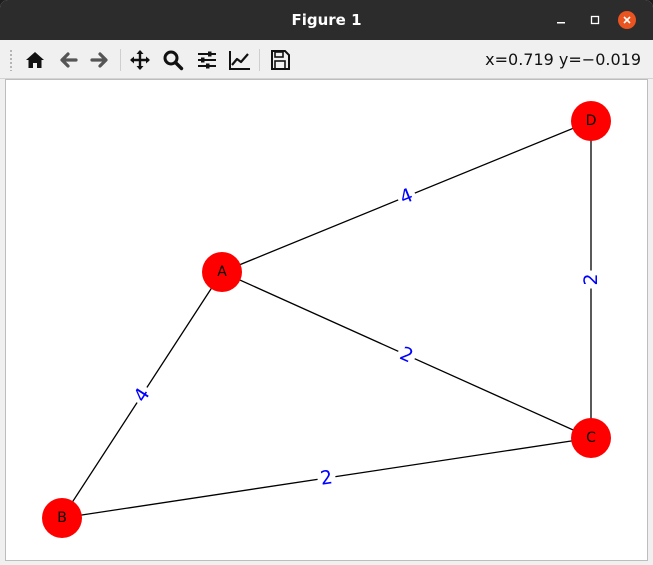  I want to click on line-chart-icon, so click(239, 60).